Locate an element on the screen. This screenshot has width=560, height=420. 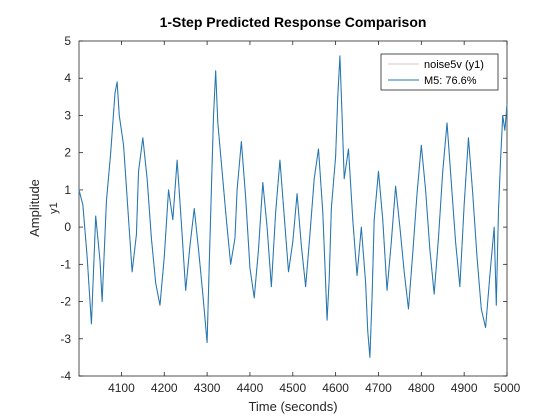
y-tick-label: 4 is located at coordinates (67, 78).